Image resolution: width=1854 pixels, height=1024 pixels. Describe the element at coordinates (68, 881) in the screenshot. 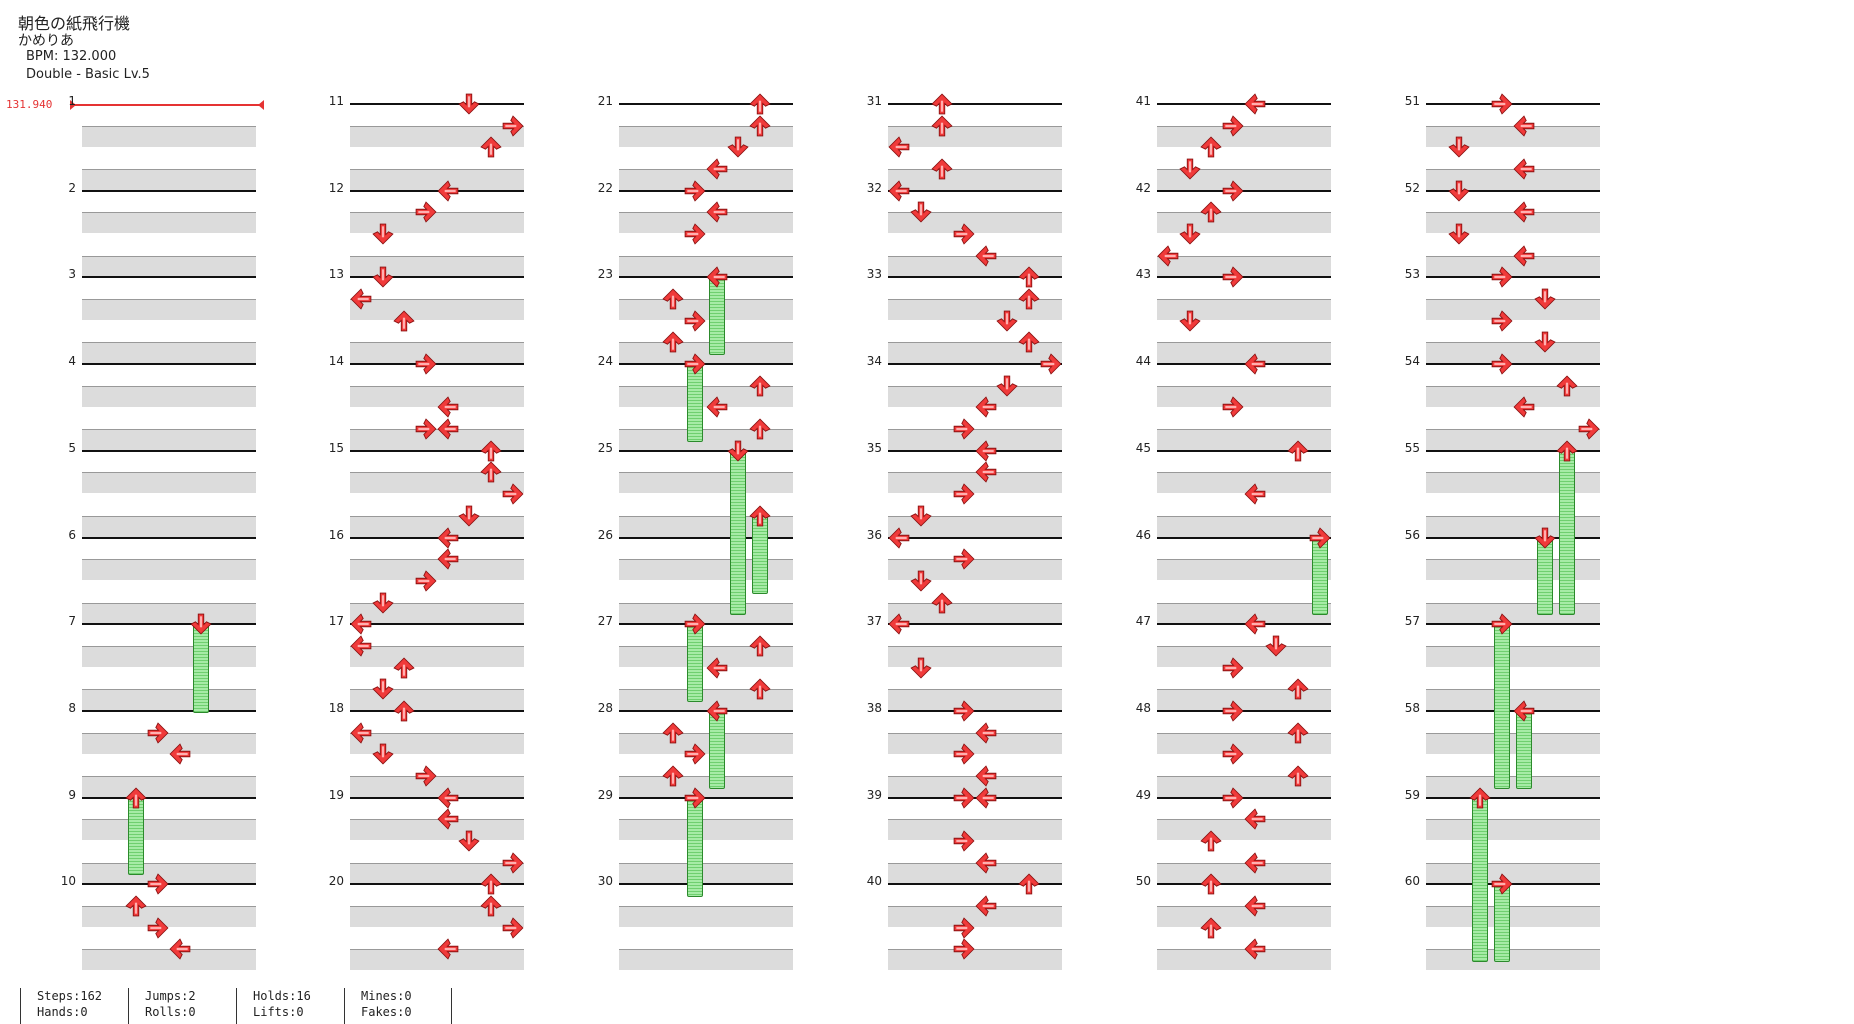

I see `measure-number: 10` at that location.